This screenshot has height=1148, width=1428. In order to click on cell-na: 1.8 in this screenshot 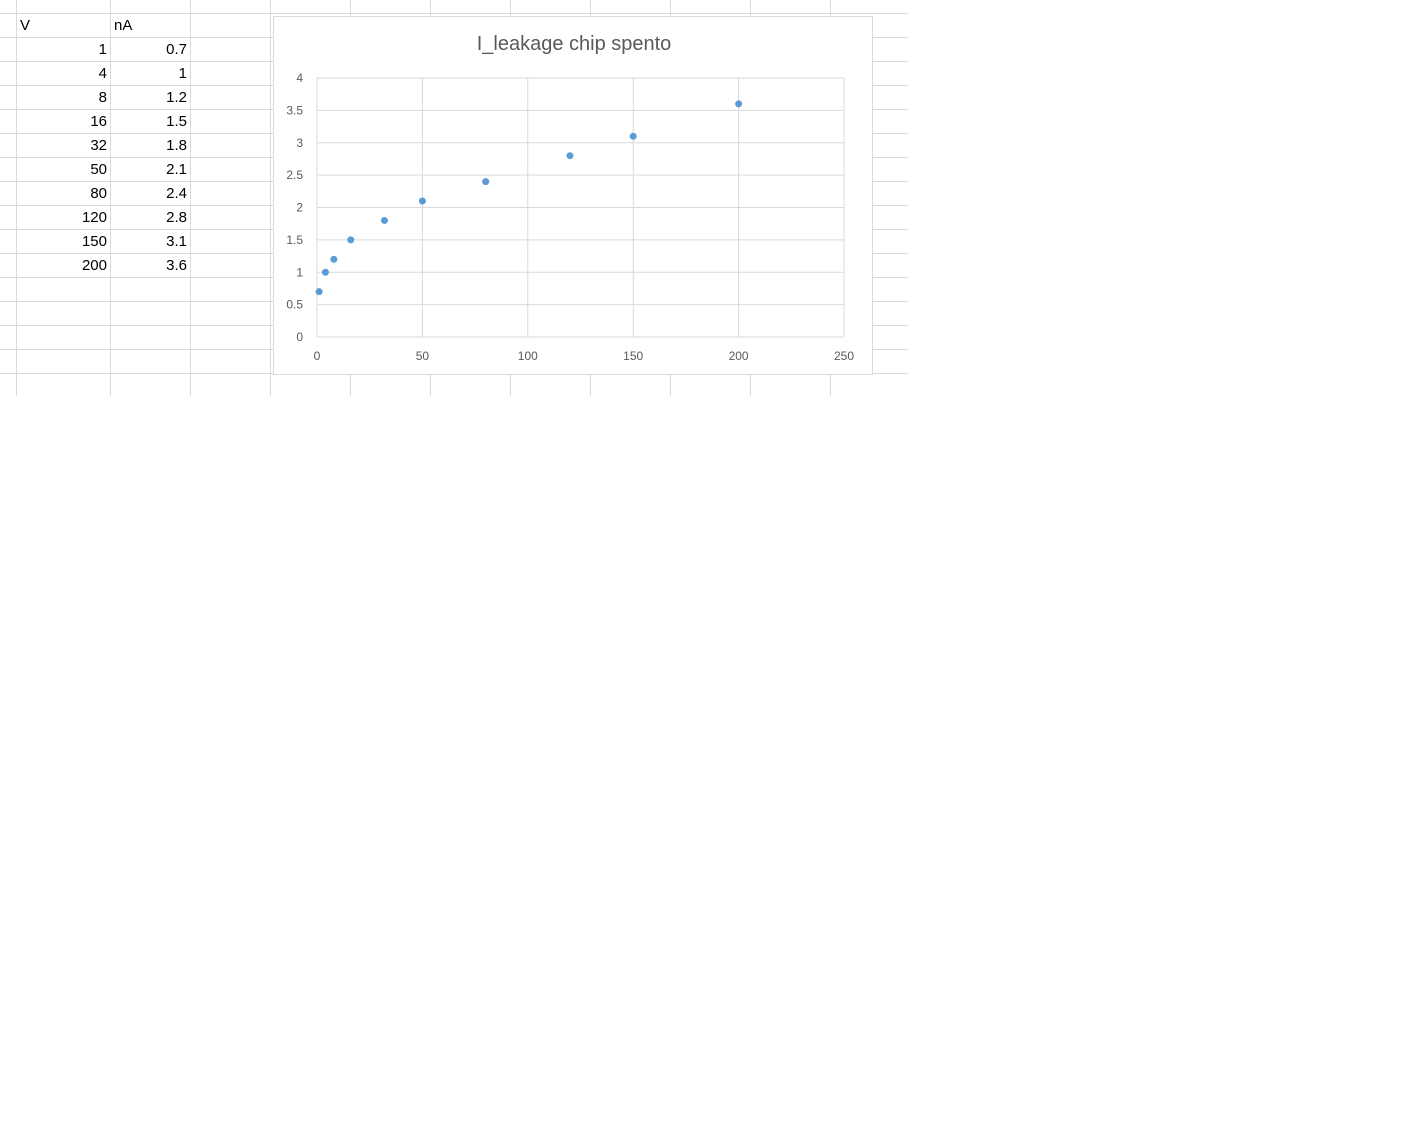, I will do `click(176, 145)`.